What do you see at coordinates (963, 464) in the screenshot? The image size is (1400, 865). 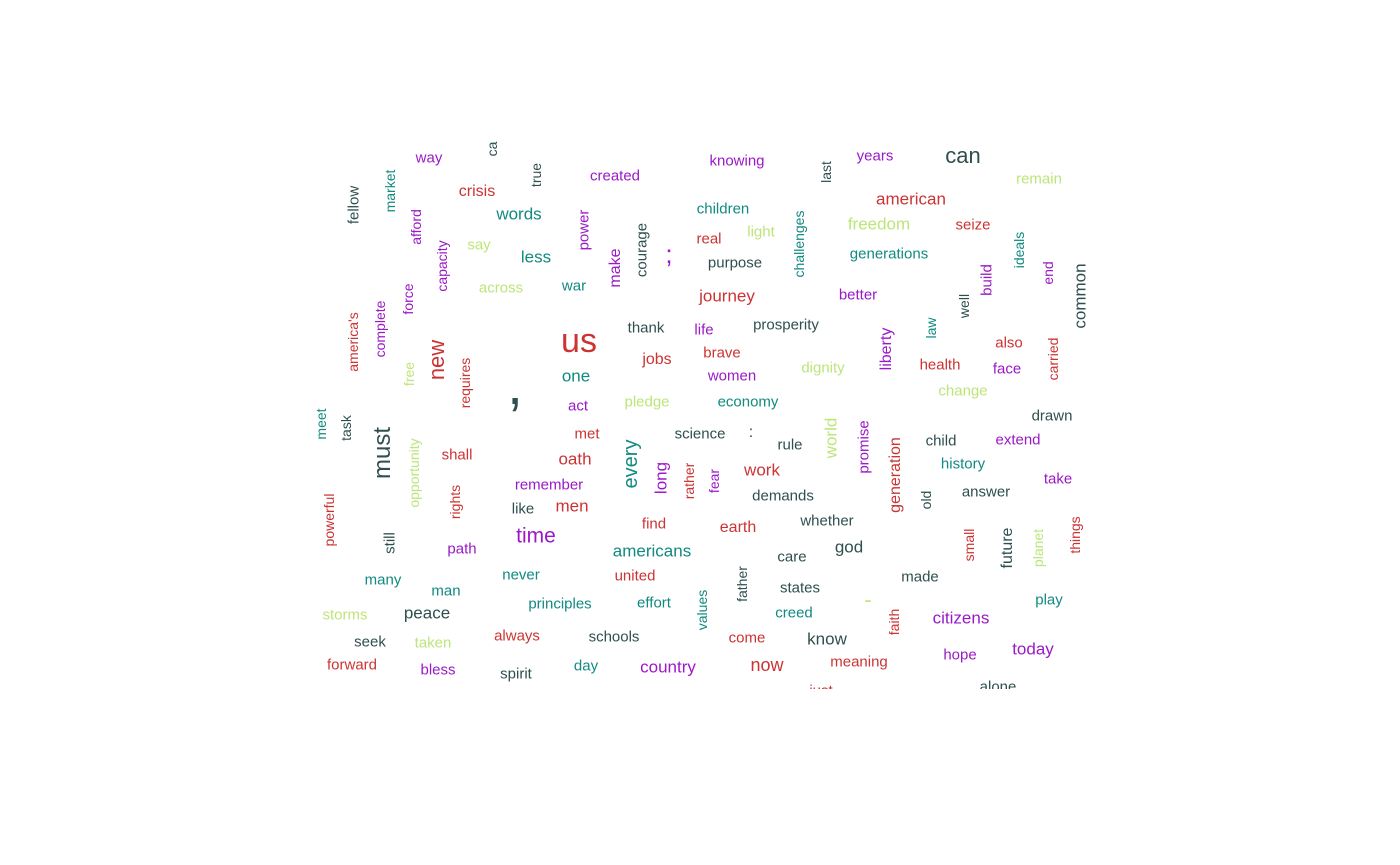 I see `cloud-word: history` at bounding box center [963, 464].